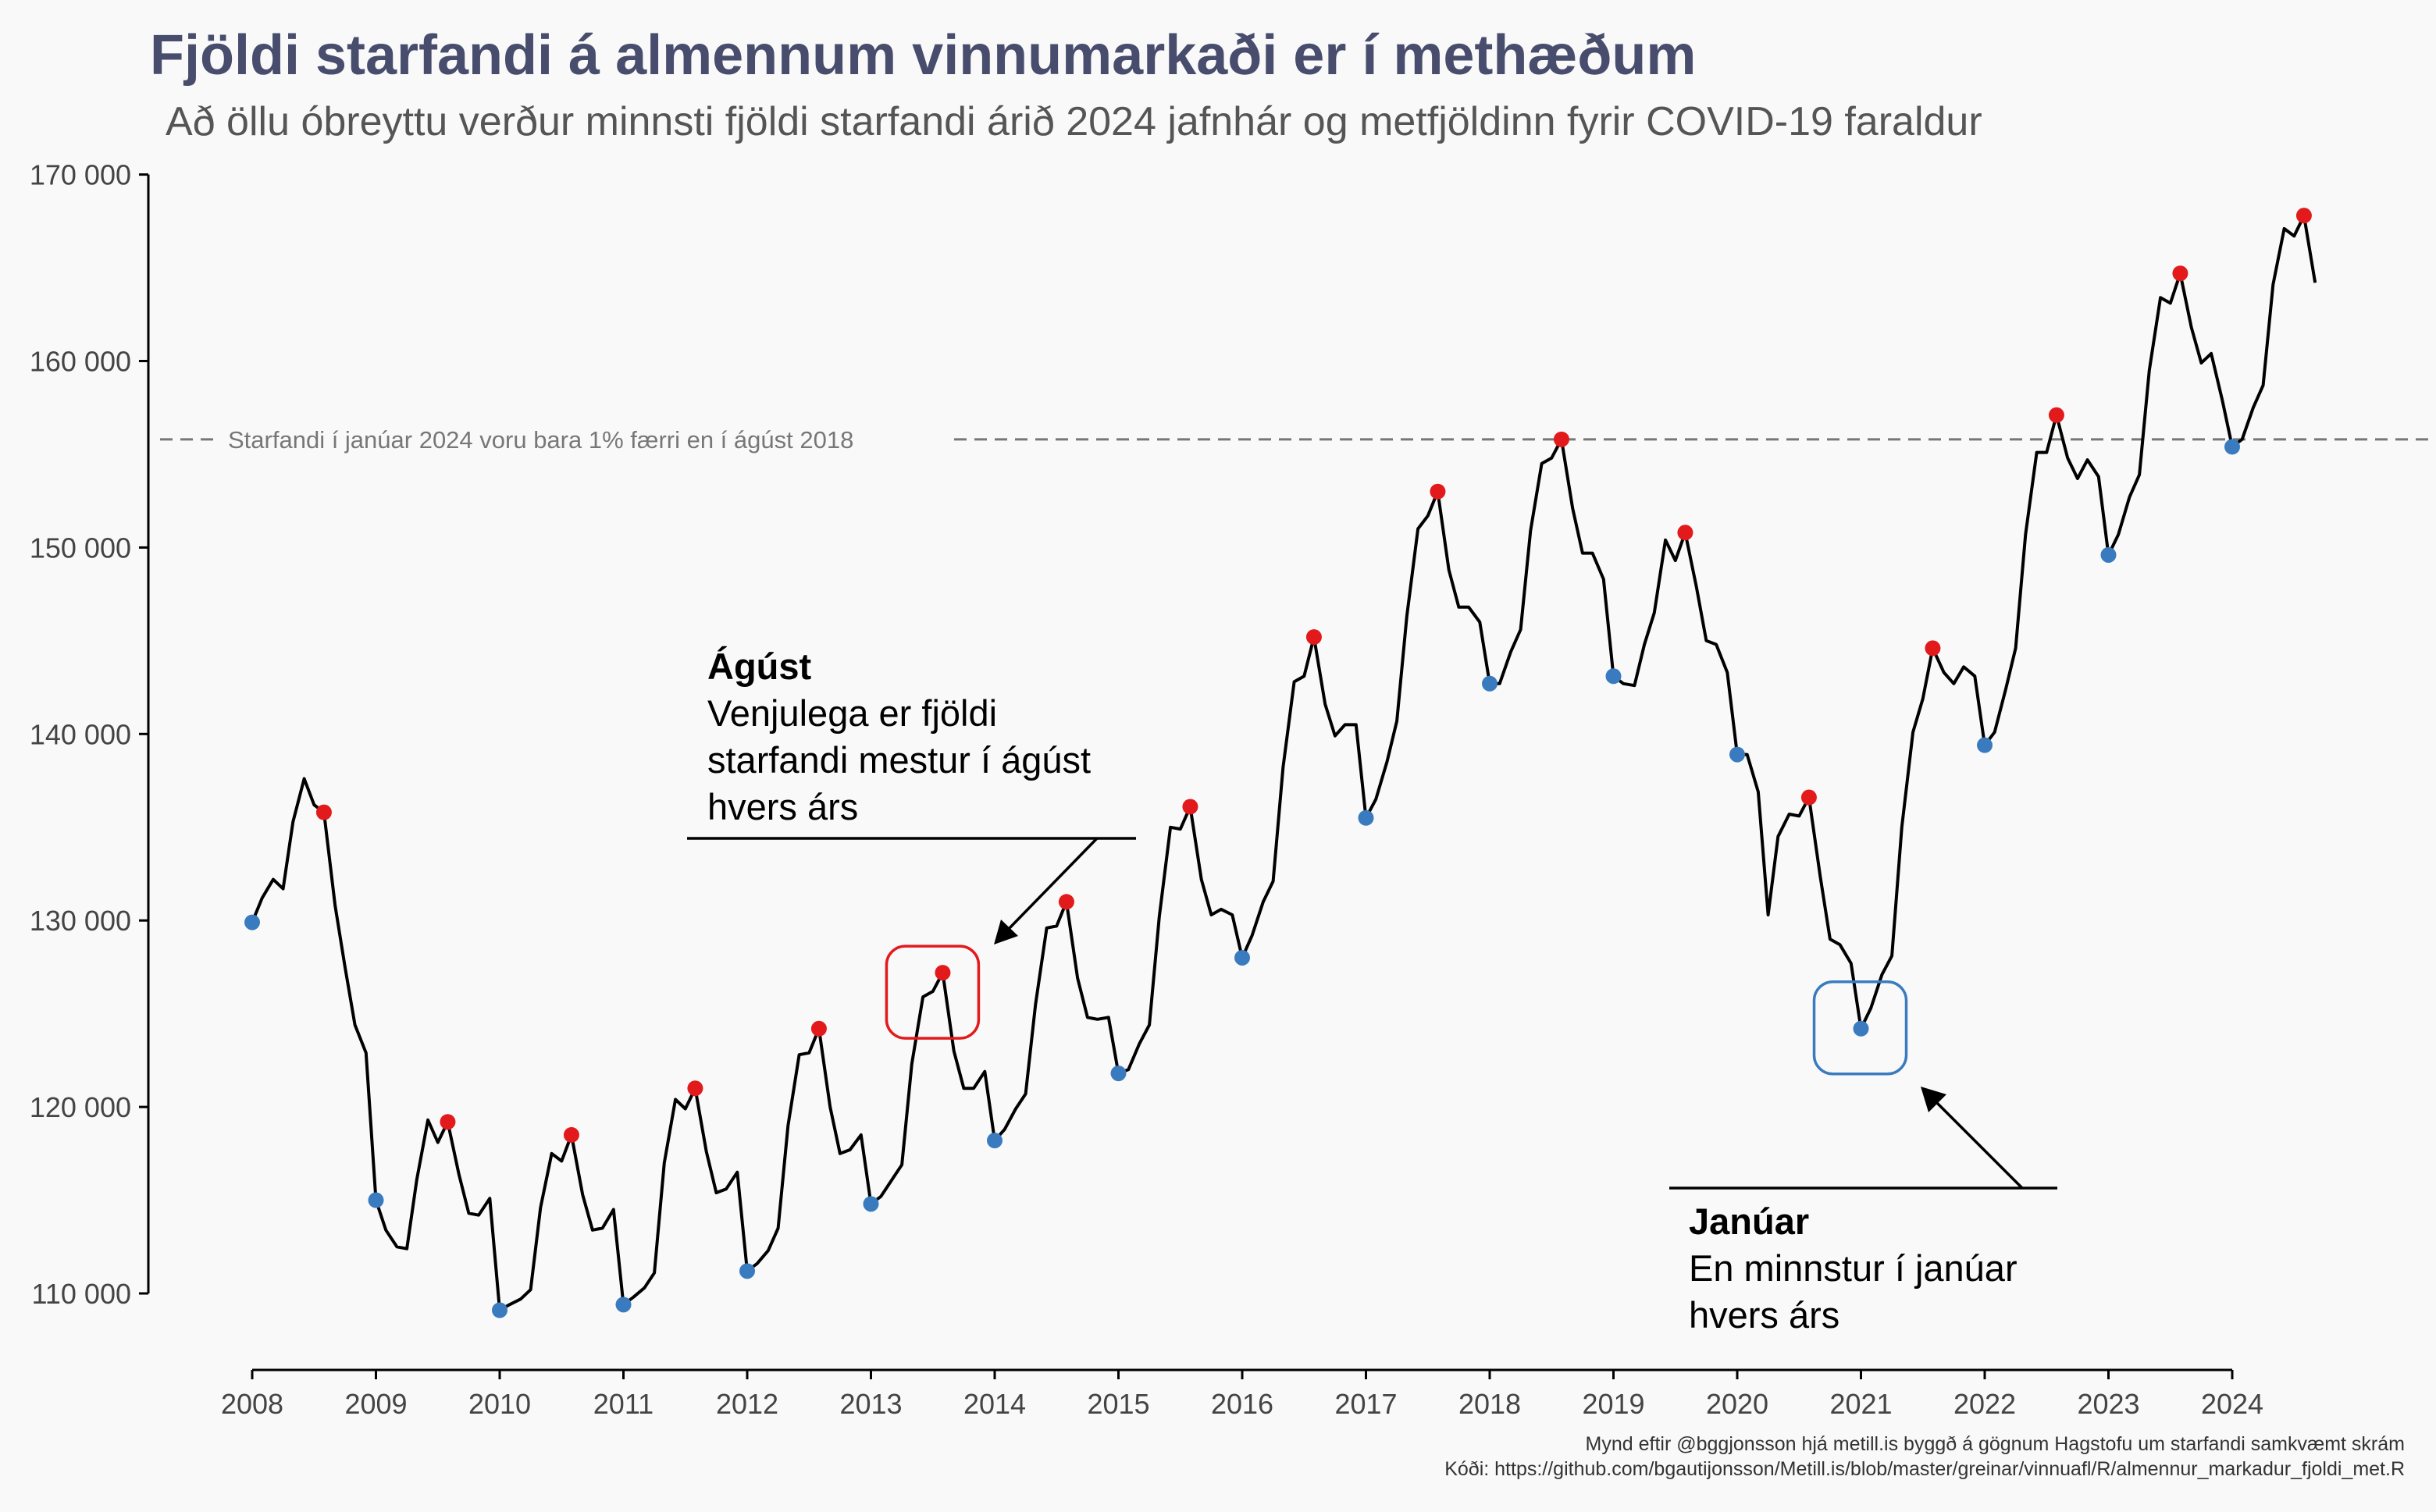 The image size is (2436, 1512). Describe the element at coordinates (81, 1294) in the screenshot. I see `y-tick-label: 110 000` at that location.